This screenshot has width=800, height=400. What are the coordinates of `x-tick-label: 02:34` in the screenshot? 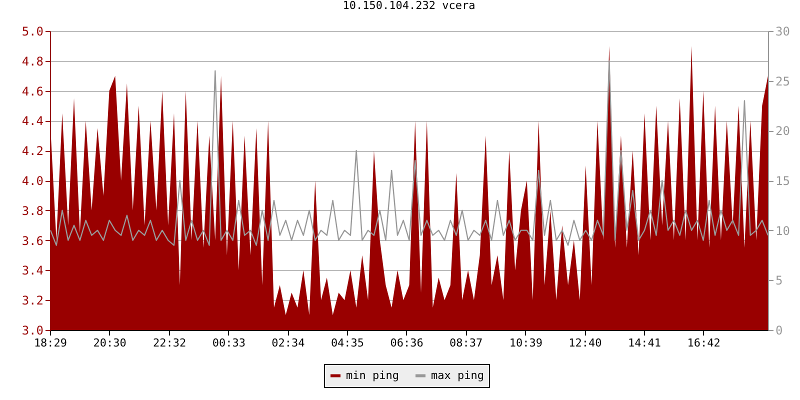 It's located at (289, 343).